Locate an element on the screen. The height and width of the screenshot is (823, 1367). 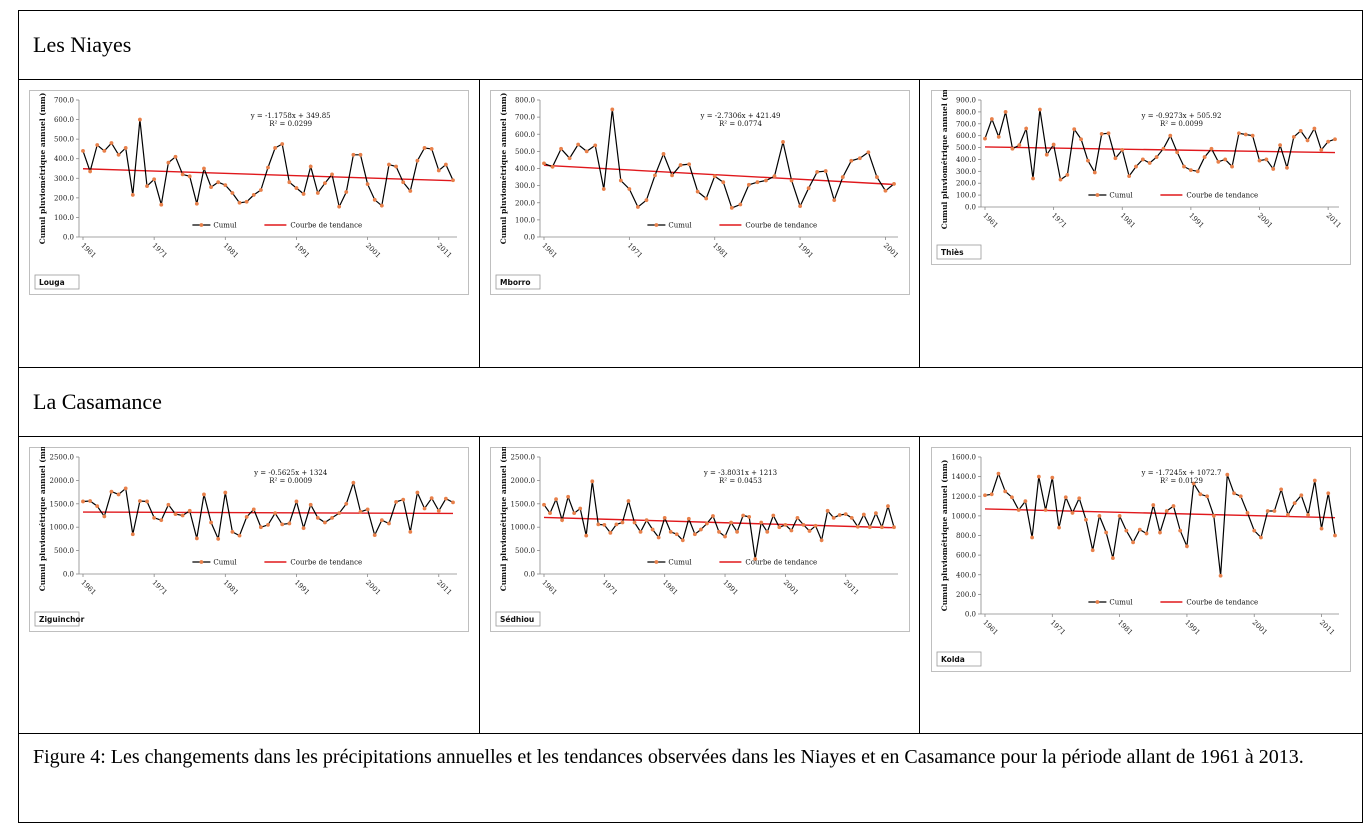
y-tick-label: 200.0 is located at coordinates (966, 595).